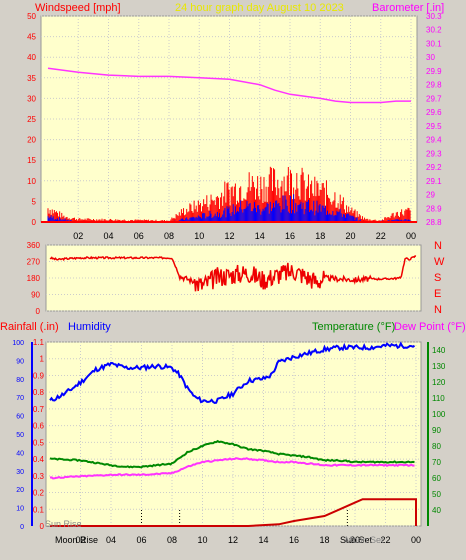 The height and width of the screenshot is (560, 466). What do you see at coordinates (232, 373) in the screenshot?
I see `humidity-line` at bounding box center [232, 373].